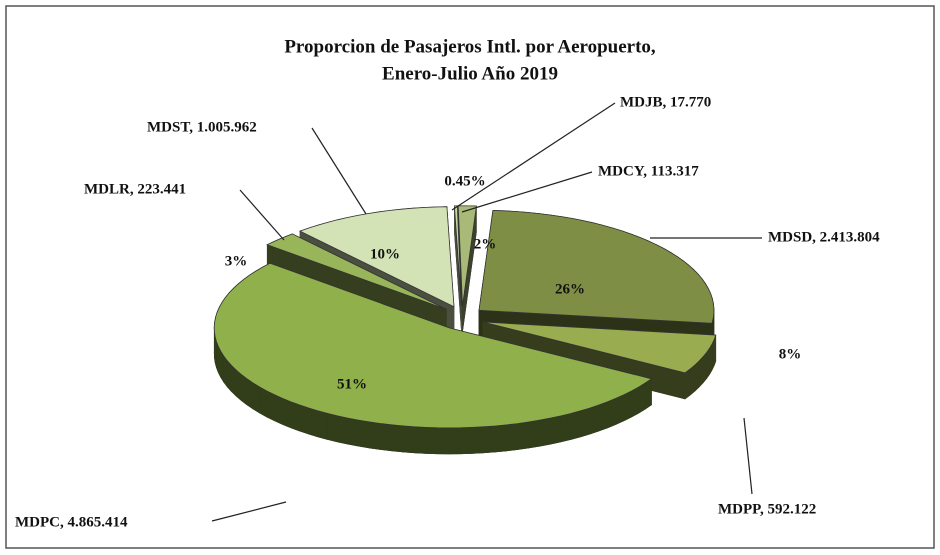 Image resolution: width=940 pixels, height=555 pixels. I want to click on data-label: MDPC, 4.865.414, so click(71, 522).